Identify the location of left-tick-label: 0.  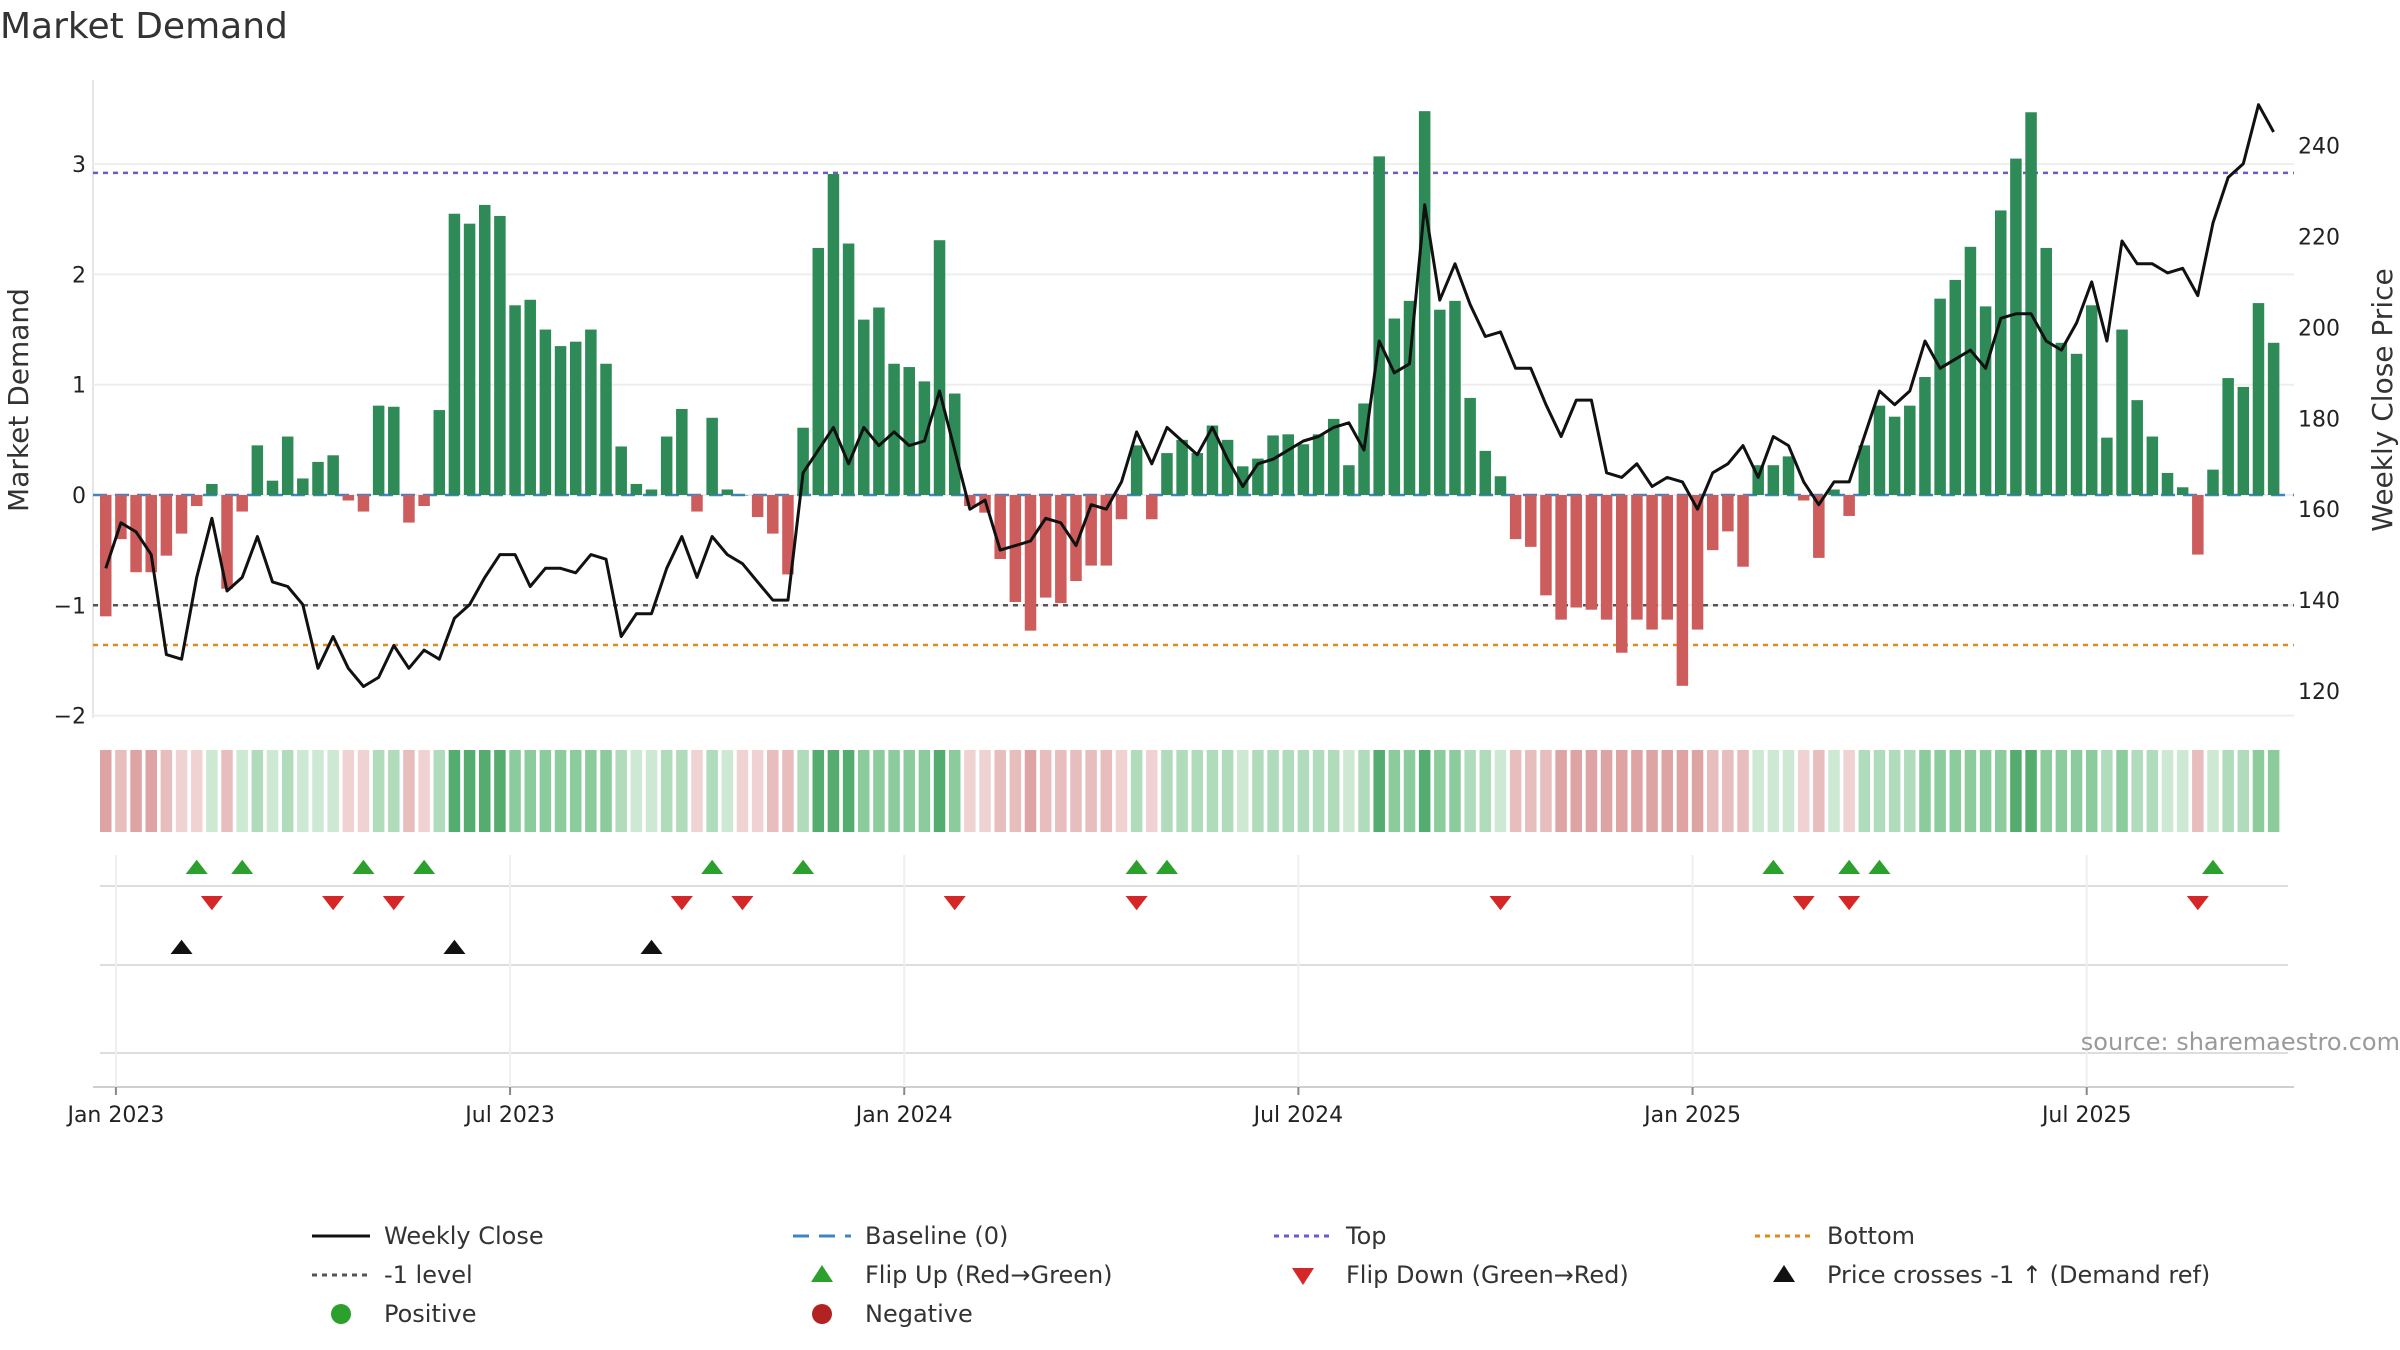
(79, 496).